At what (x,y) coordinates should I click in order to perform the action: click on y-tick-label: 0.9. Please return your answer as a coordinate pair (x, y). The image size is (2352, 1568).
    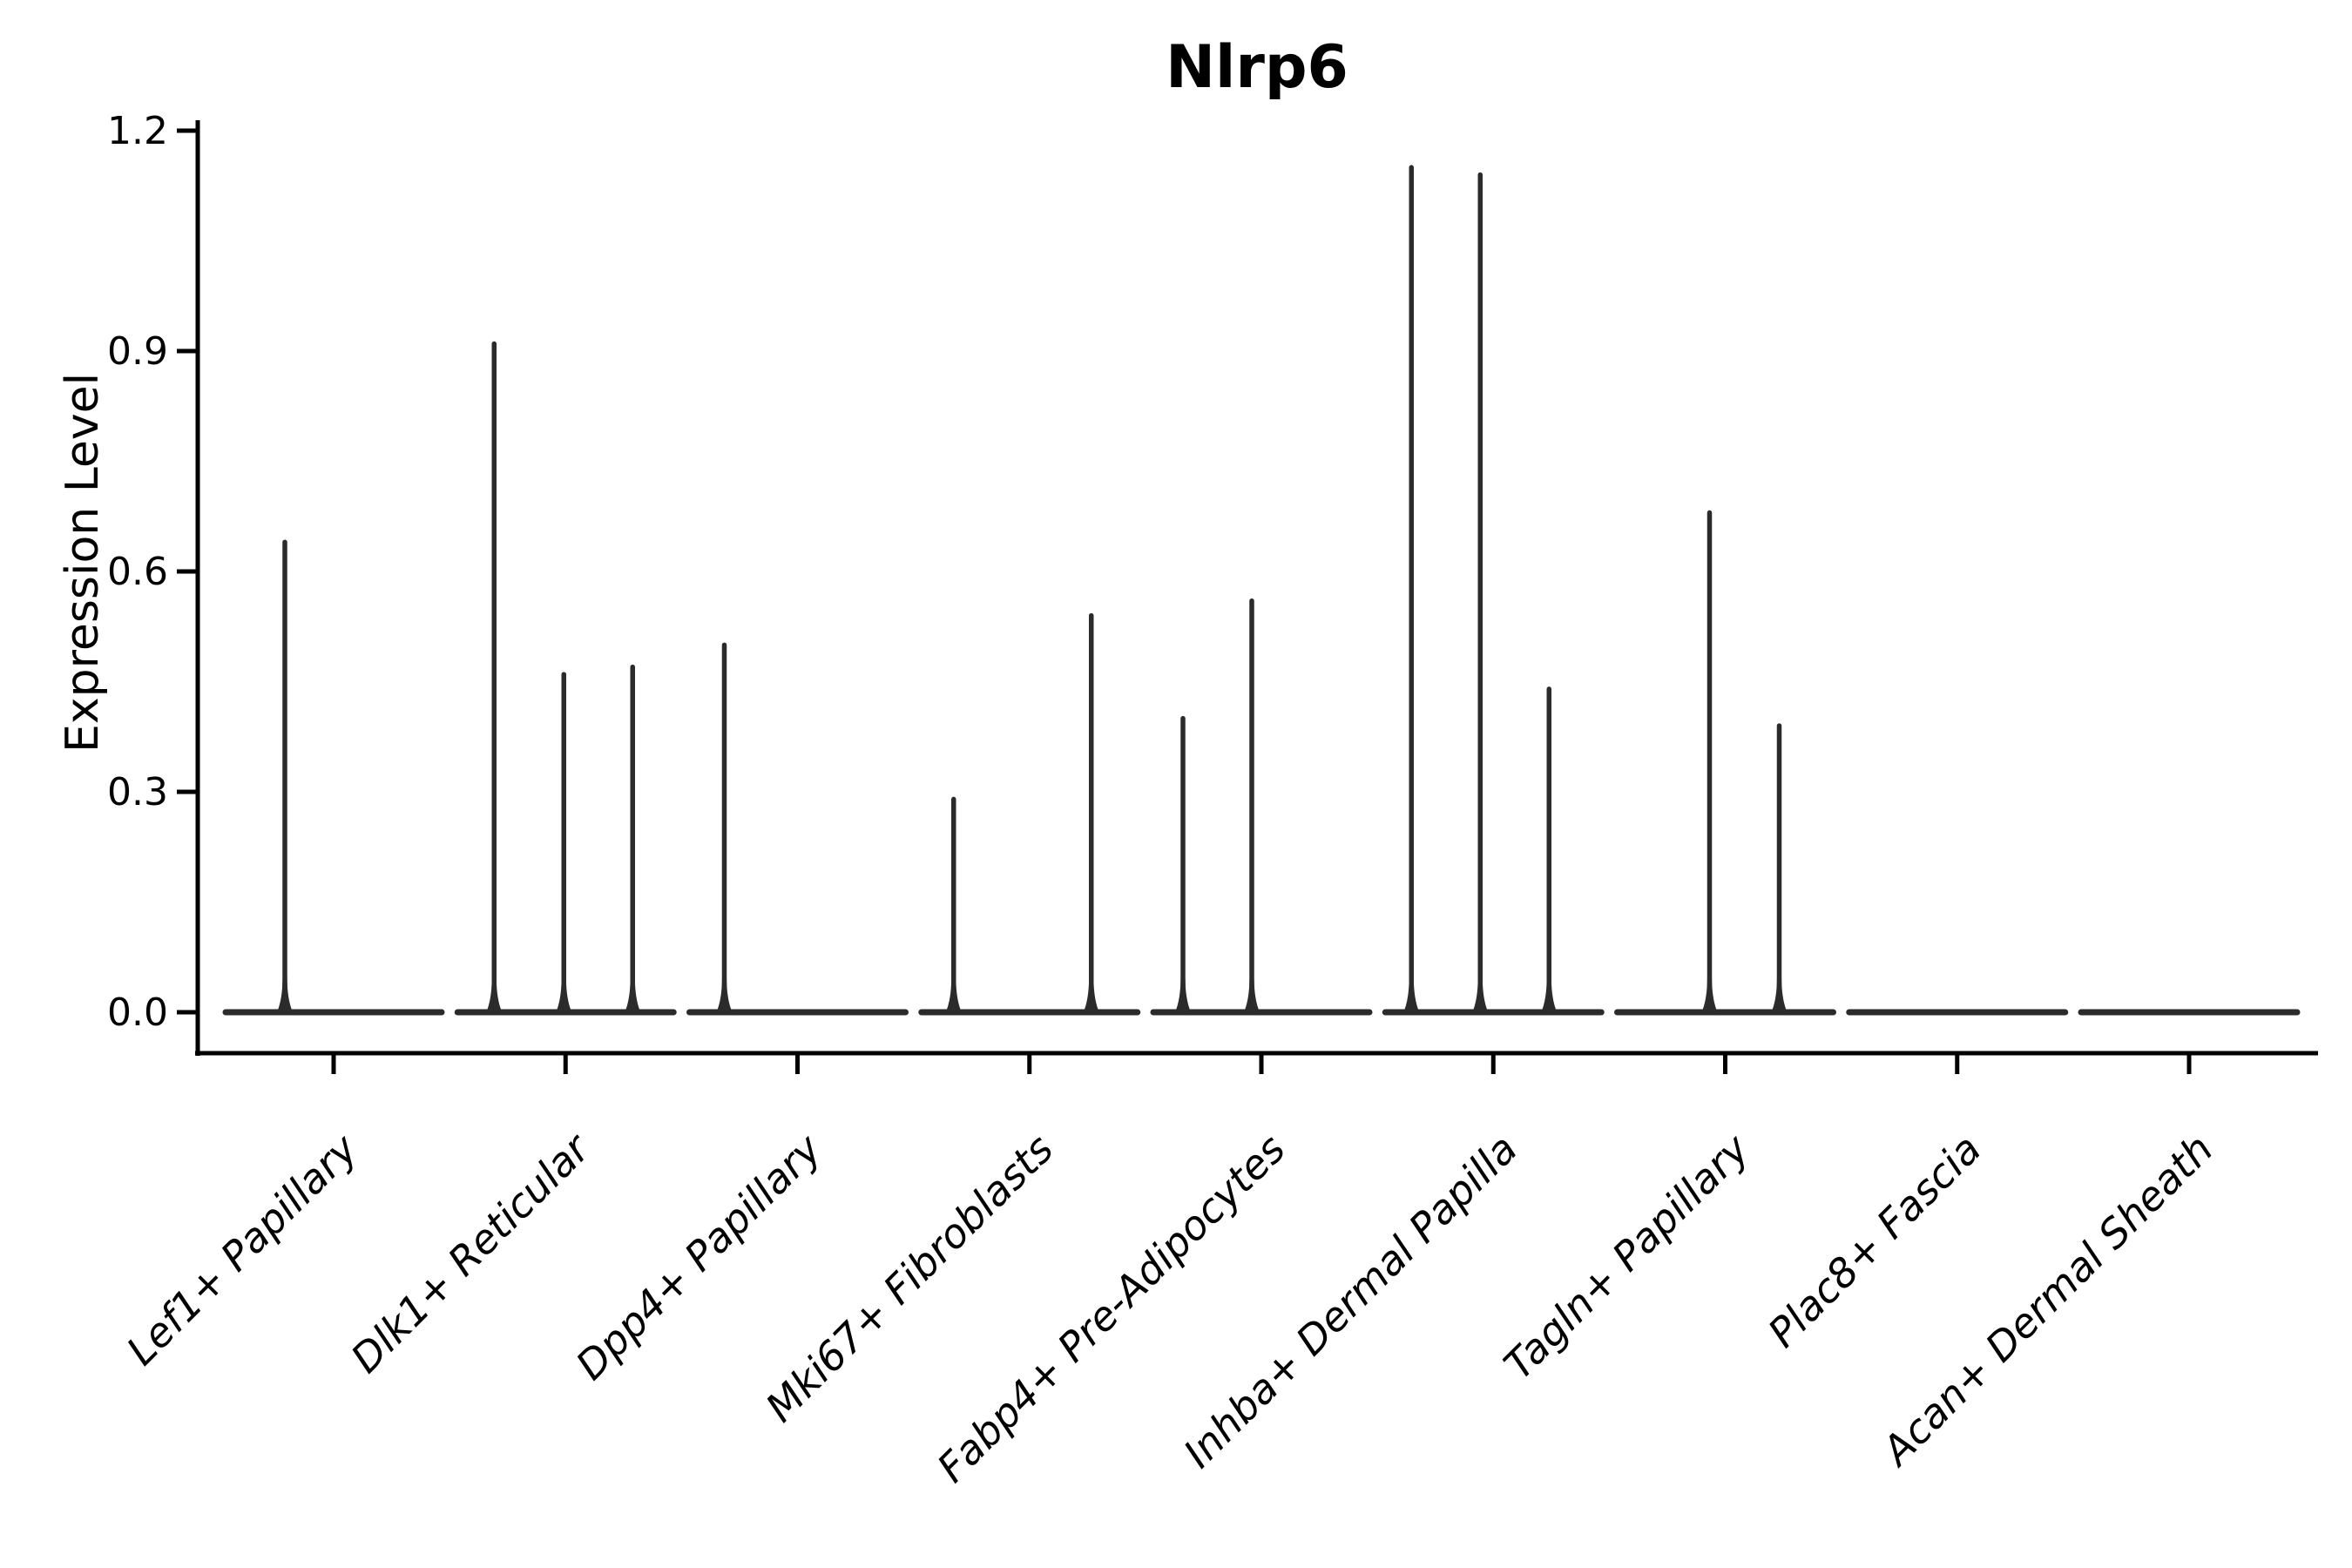
    Looking at the image, I should click on (137, 351).